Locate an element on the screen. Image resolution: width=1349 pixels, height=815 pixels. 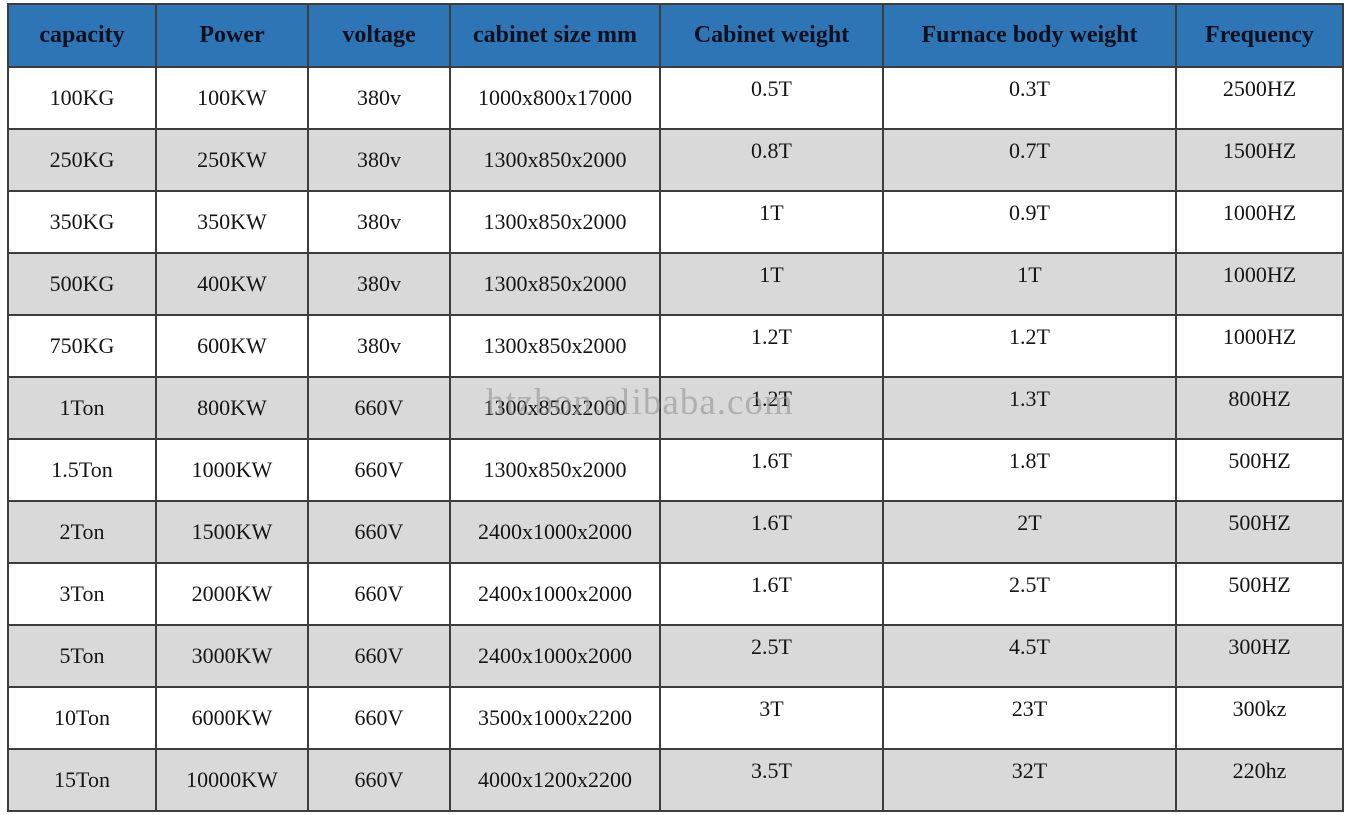
table-cell: 2000KW is located at coordinates (232, 594).